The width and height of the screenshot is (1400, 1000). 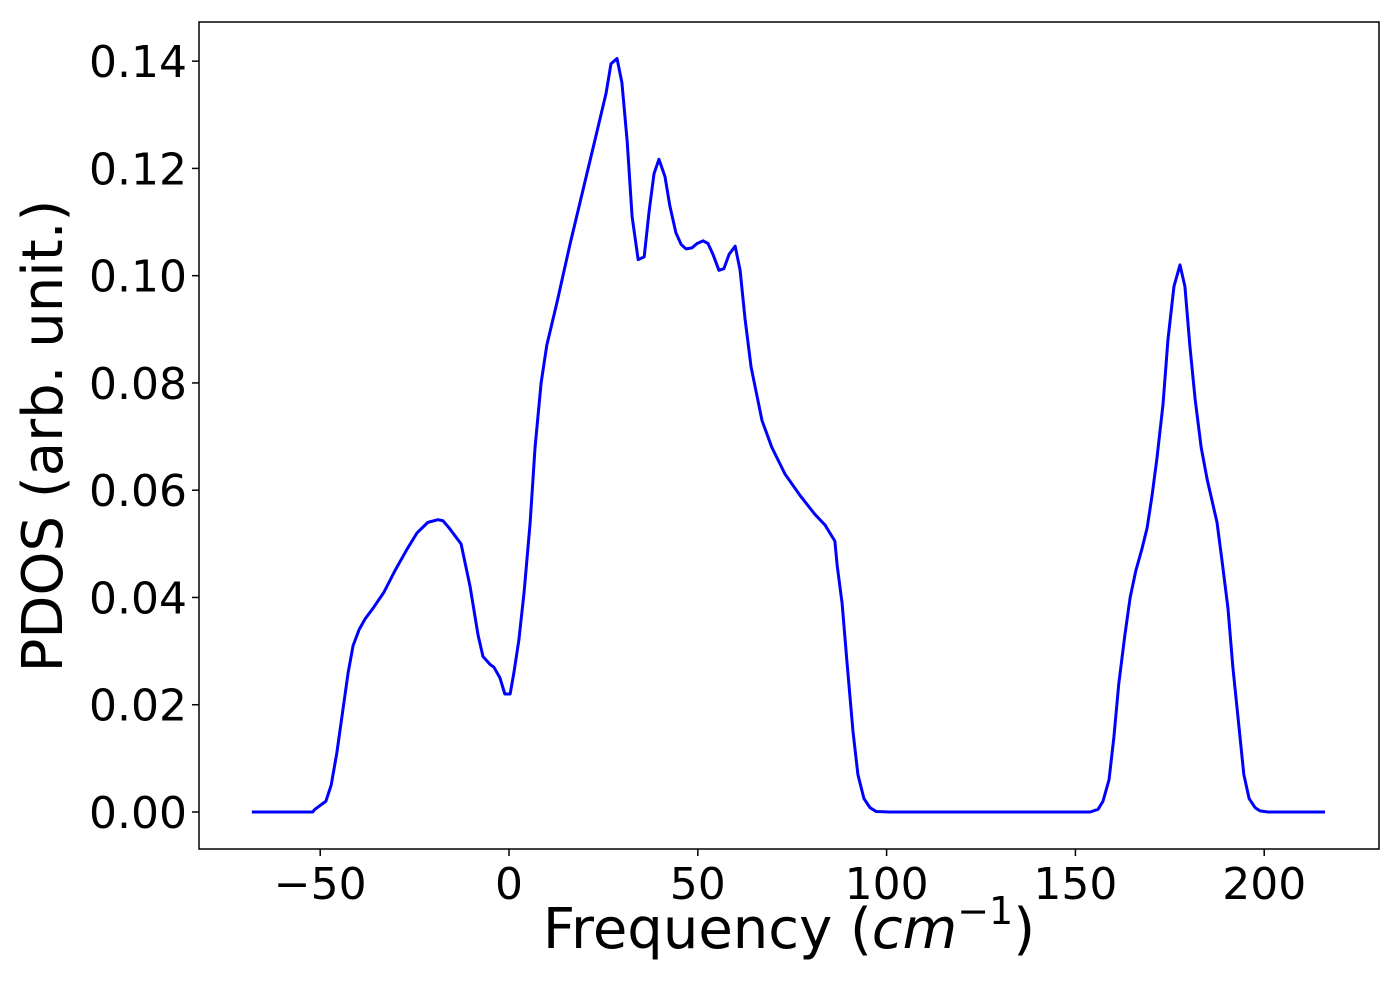 What do you see at coordinates (914, 929) in the screenshot?
I see `x-label-part: cm` at bounding box center [914, 929].